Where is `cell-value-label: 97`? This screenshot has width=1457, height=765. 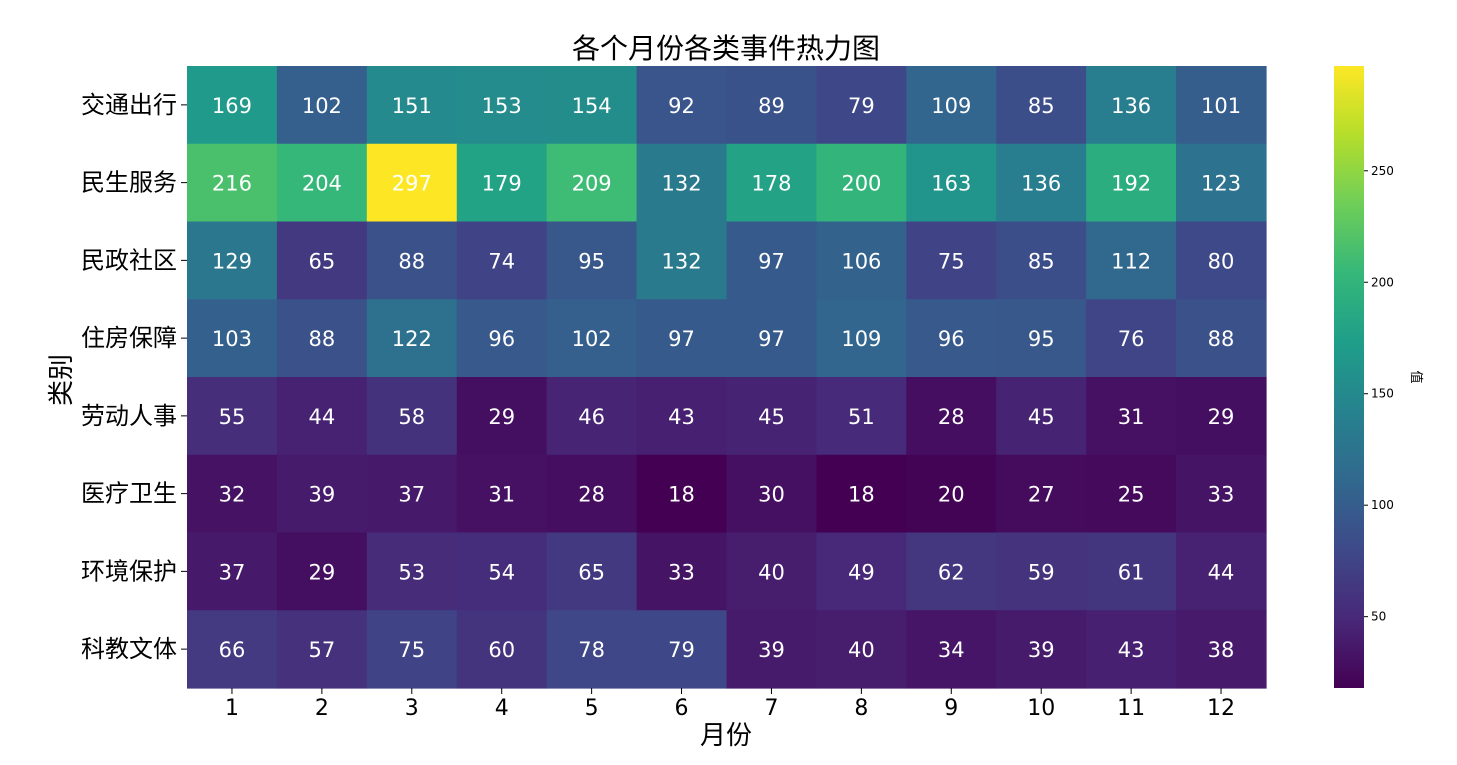 cell-value-label: 97 is located at coordinates (771, 339).